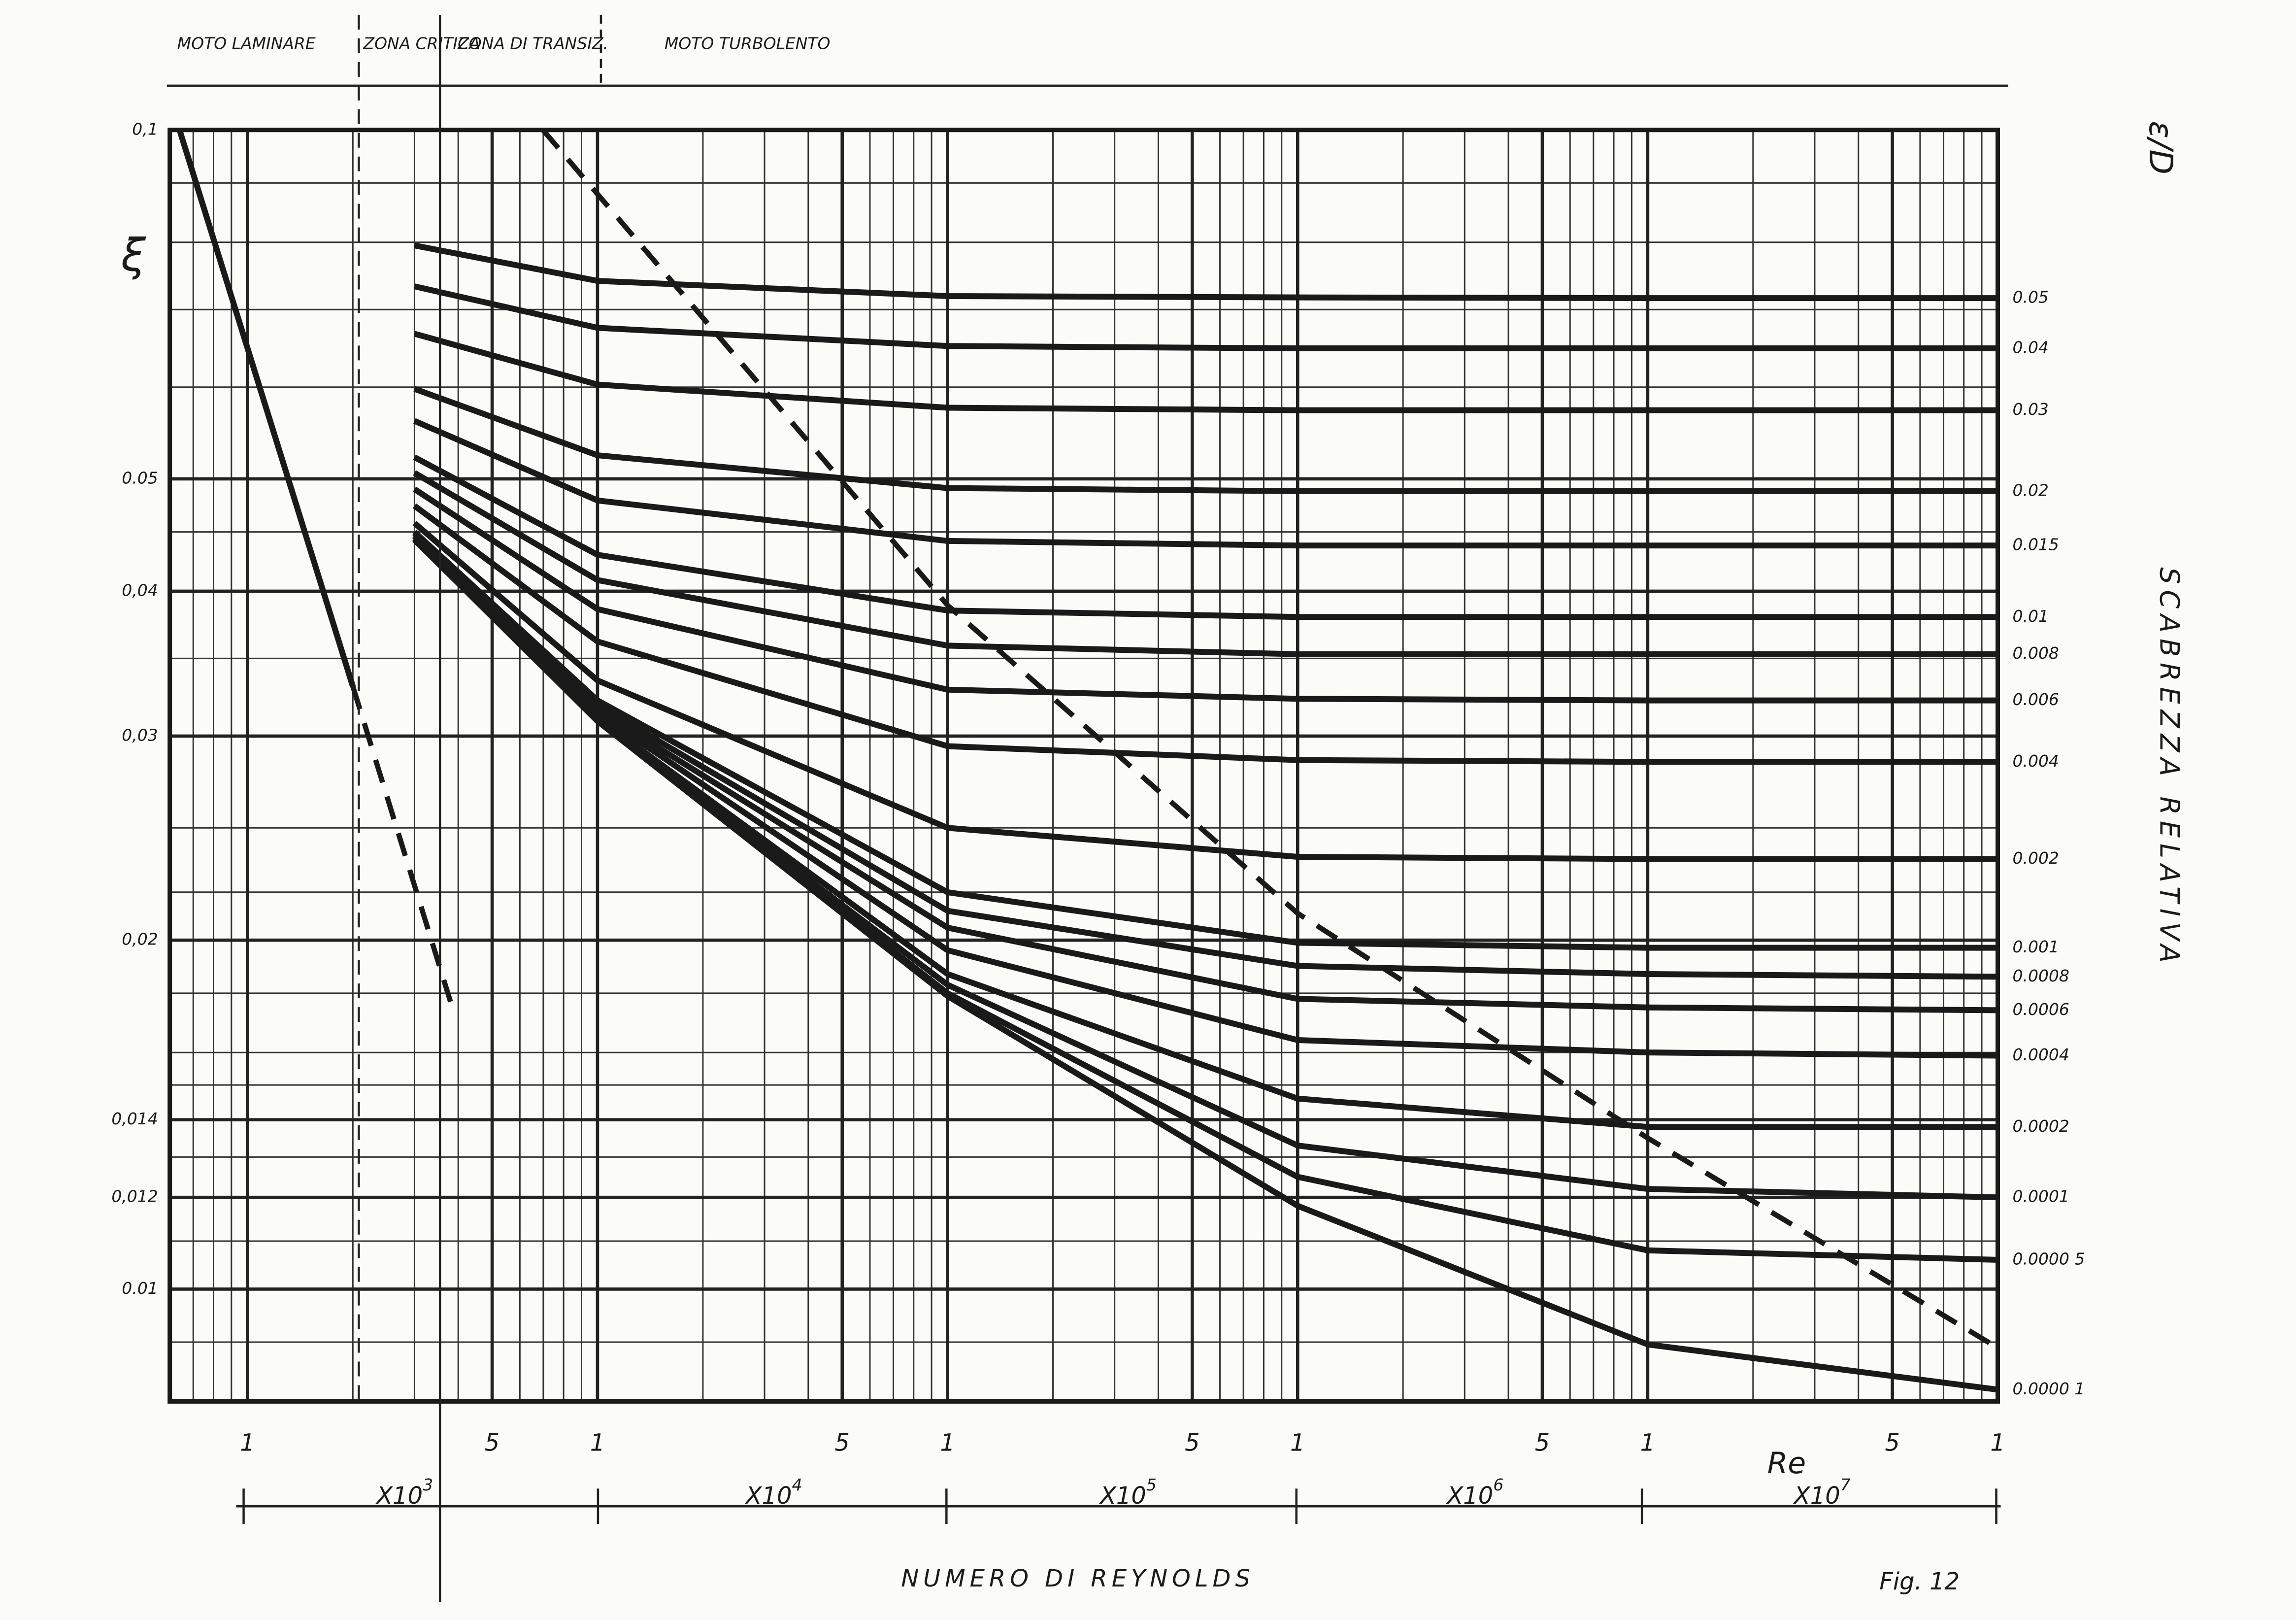 The width and height of the screenshot is (2296, 1620). What do you see at coordinates (2030, 616) in the screenshot?
I see `series-label: 0.01` at bounding box center [2030, 616].